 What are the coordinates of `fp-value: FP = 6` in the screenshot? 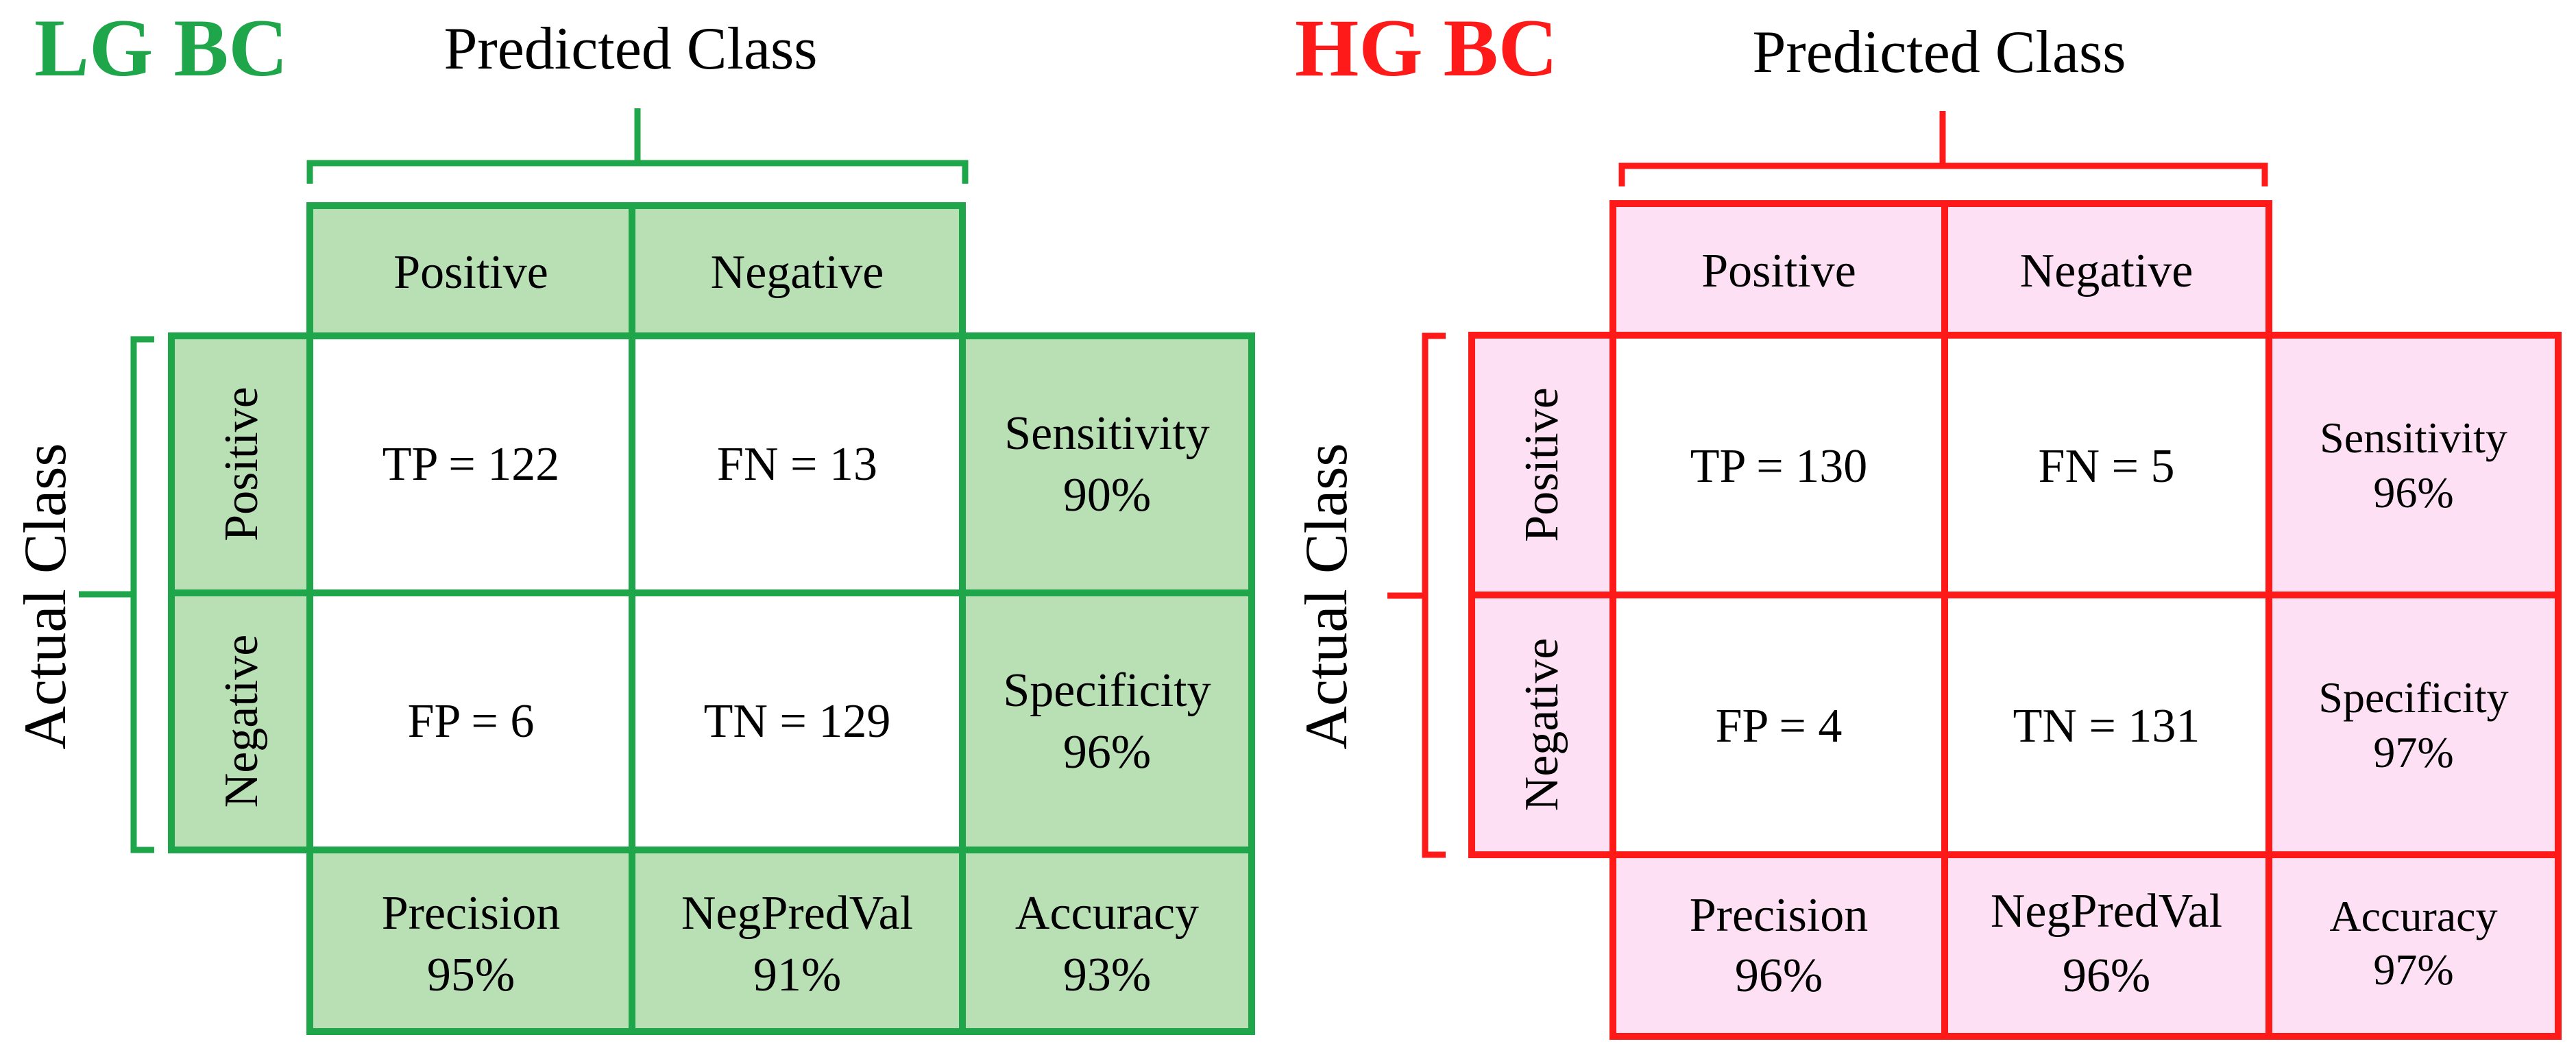 It's located at (471, 721).